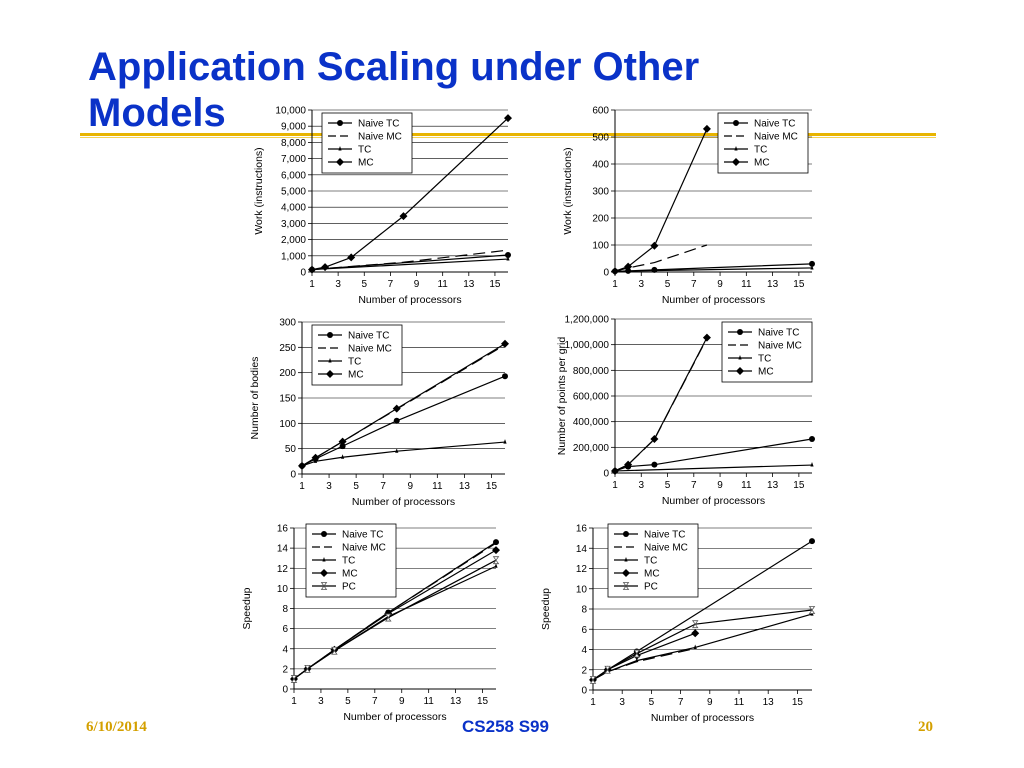 The width and height of the screenshot is (1024, 768). Describe the element at coordinates (661, 404) in the screenshot. I see `series-line-mc` at that location.